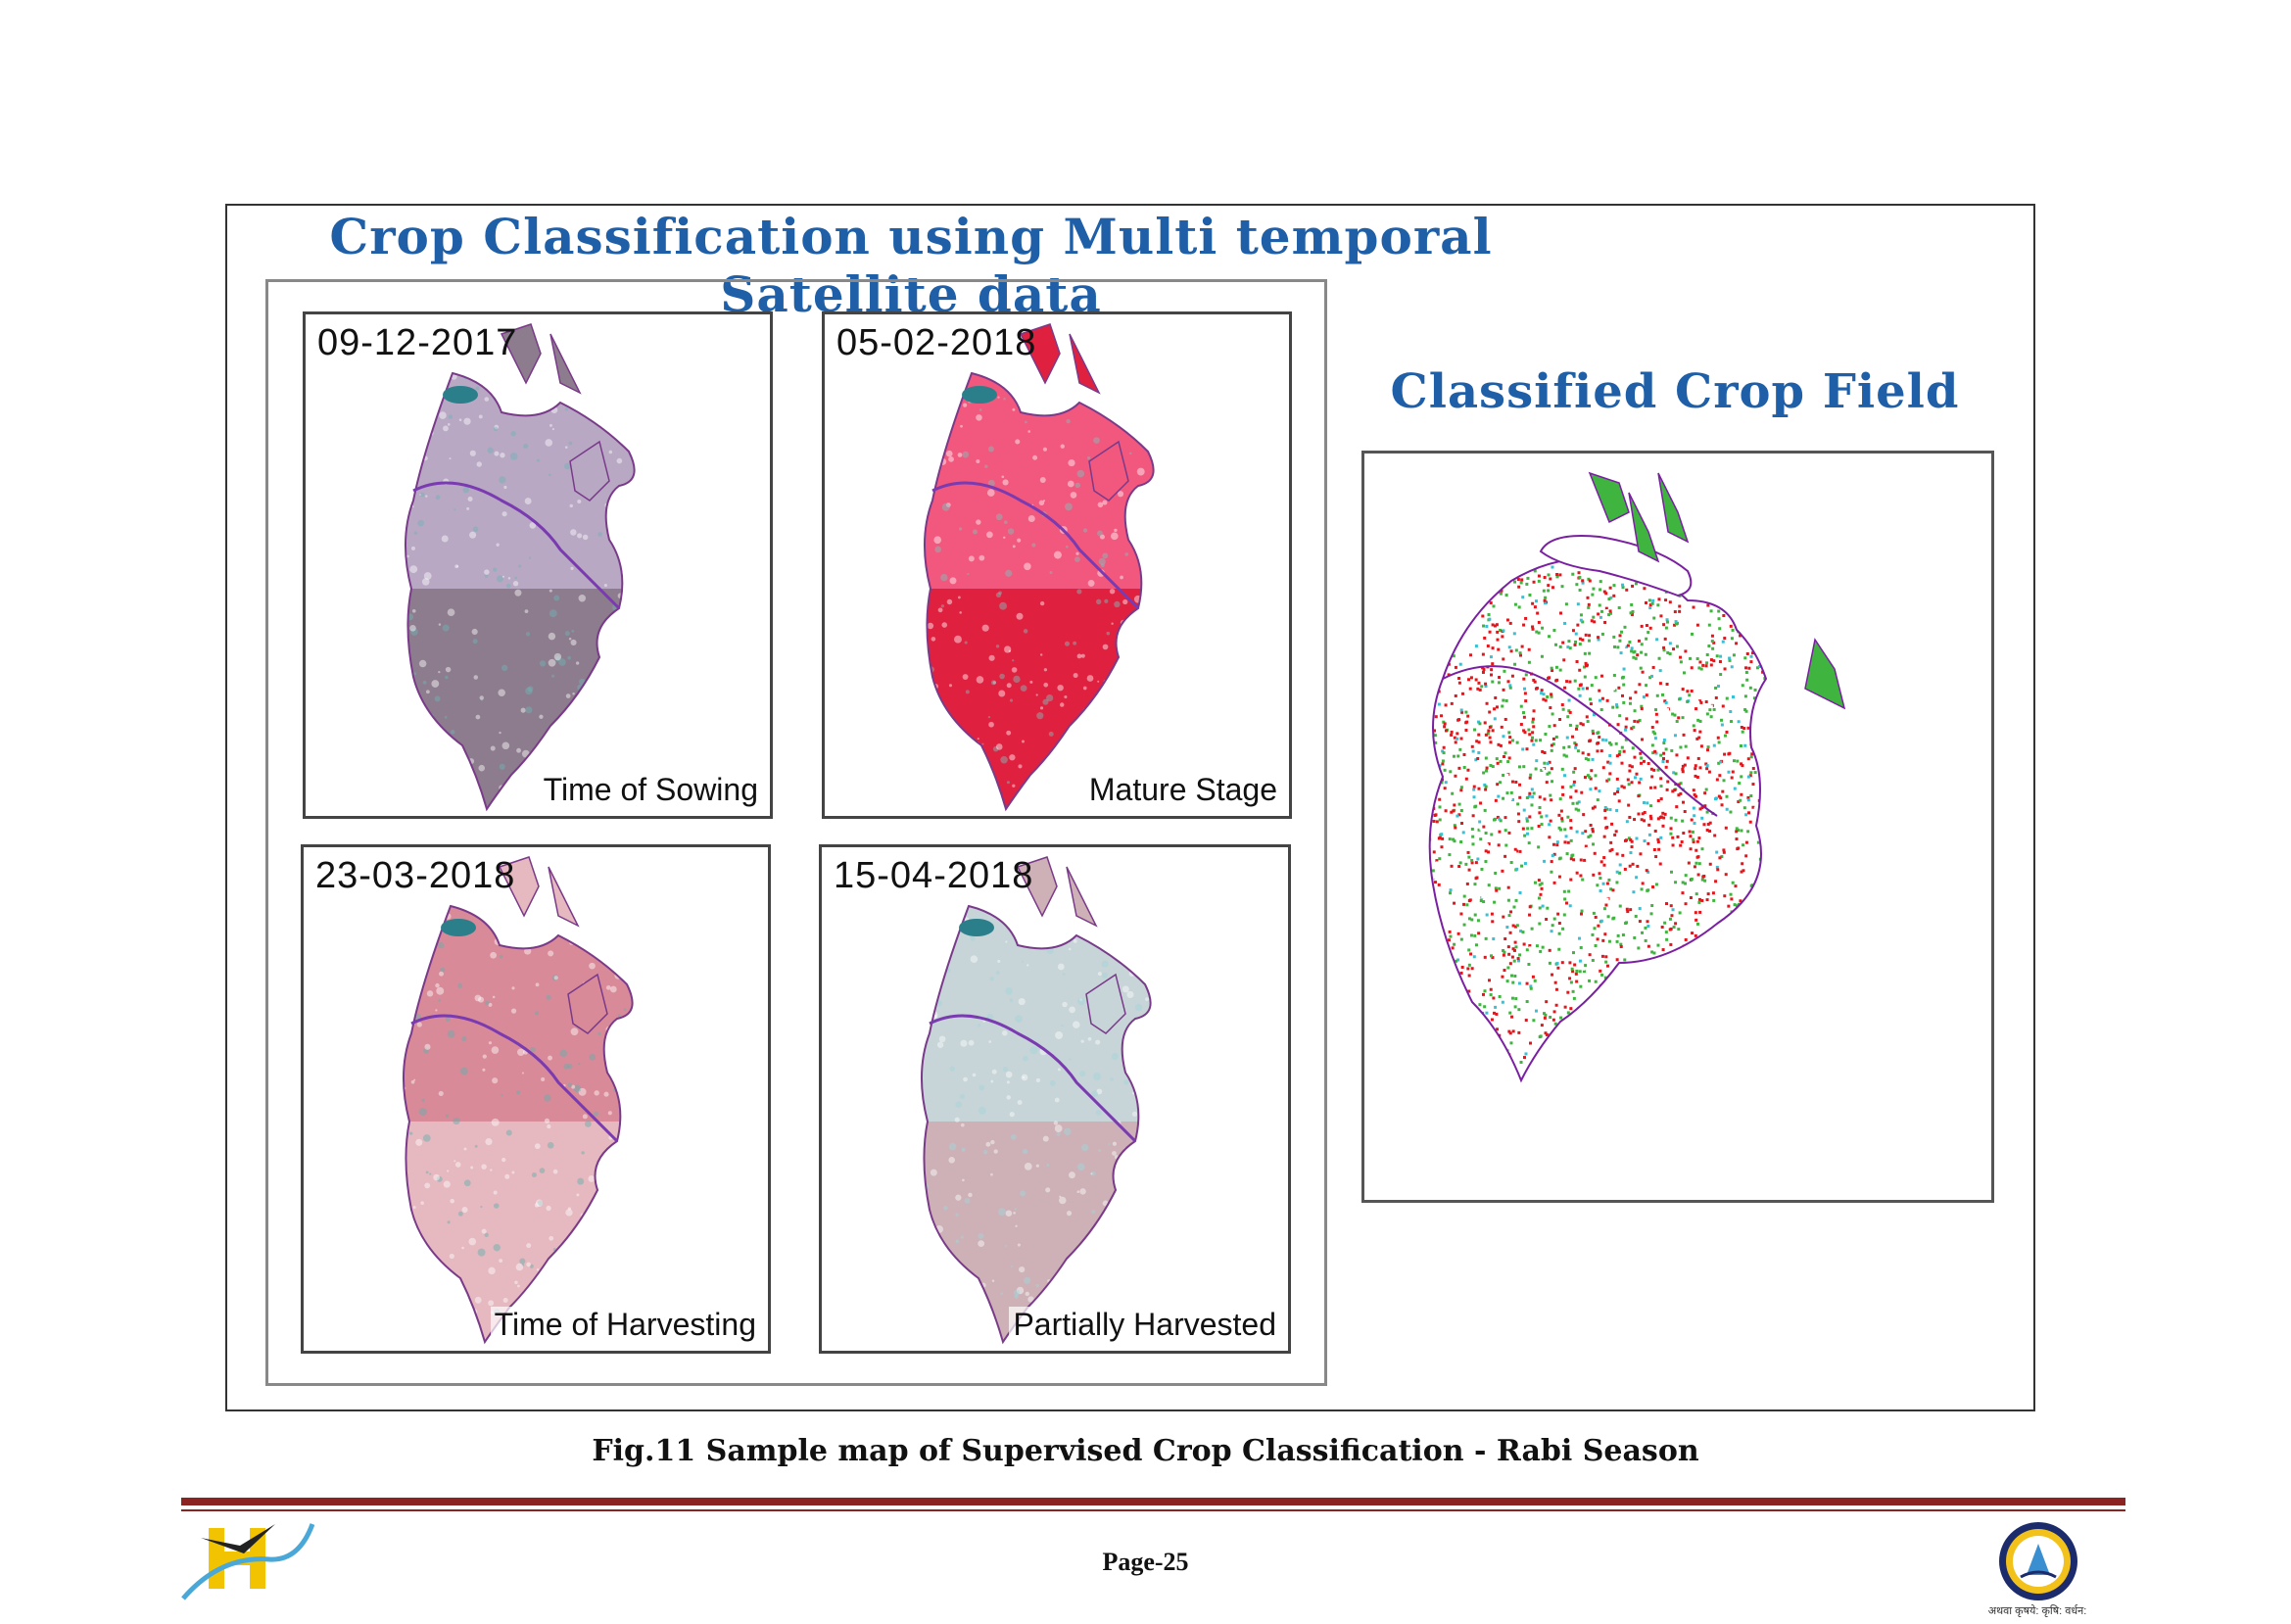 The width and height of the screenshot is (2291, 1624). I want to click on classified-map-panel, so click(1677, 827).